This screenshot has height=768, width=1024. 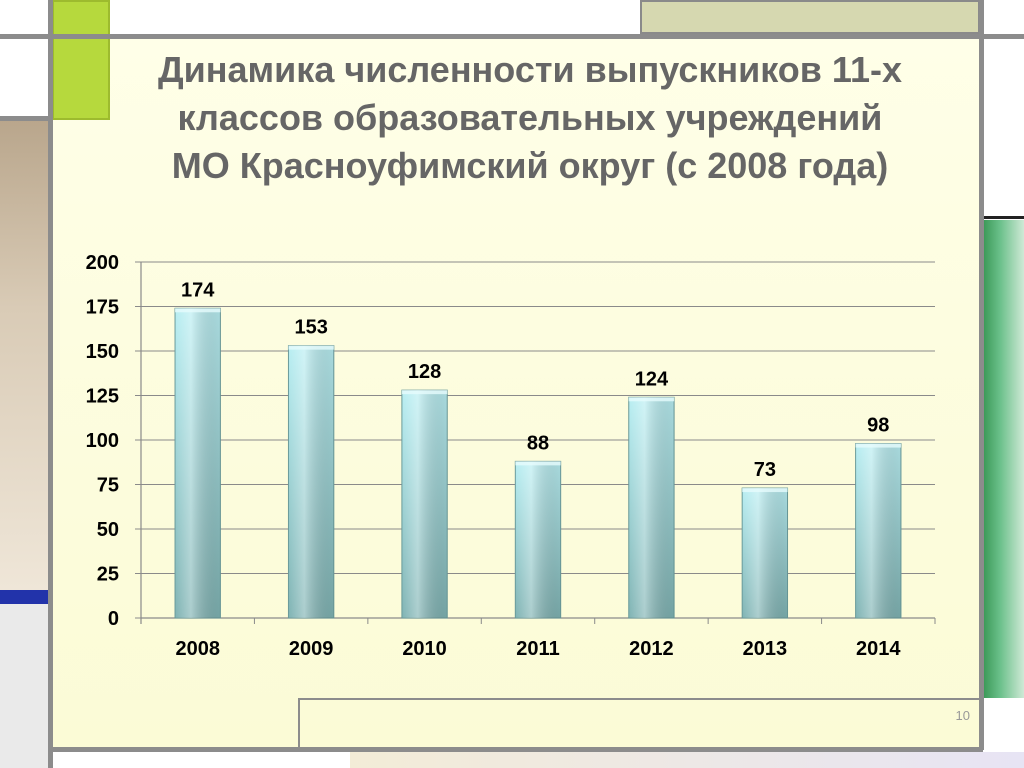 I want to click on data-label: 174, so click(x=198, y=290).